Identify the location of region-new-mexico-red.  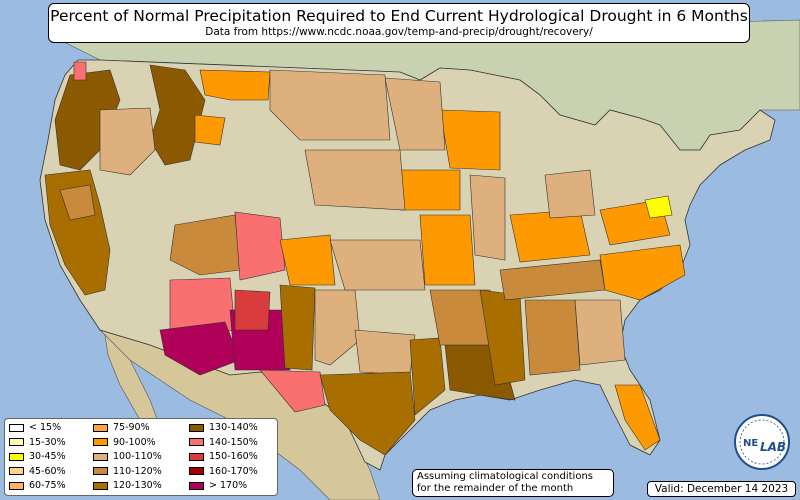
(252, 310).